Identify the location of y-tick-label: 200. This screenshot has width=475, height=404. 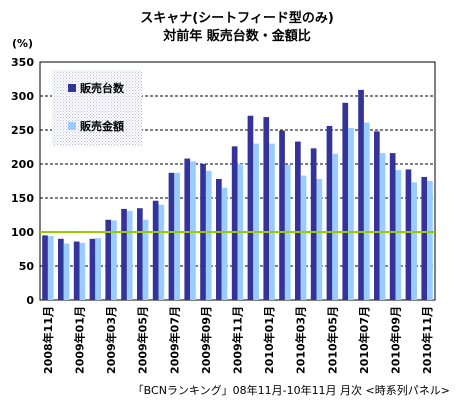
(22, 164).